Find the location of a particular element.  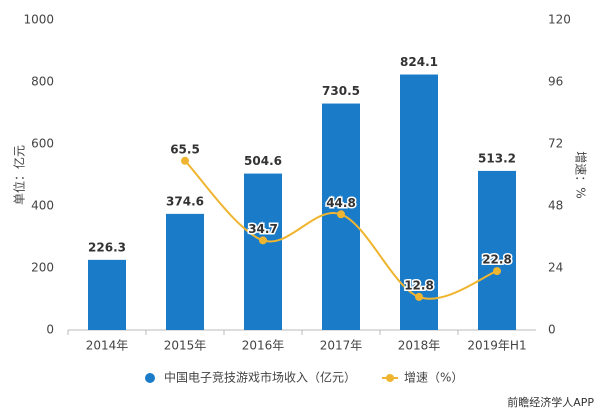

y-tick-label: 0 is located at coordinates (50, 330).